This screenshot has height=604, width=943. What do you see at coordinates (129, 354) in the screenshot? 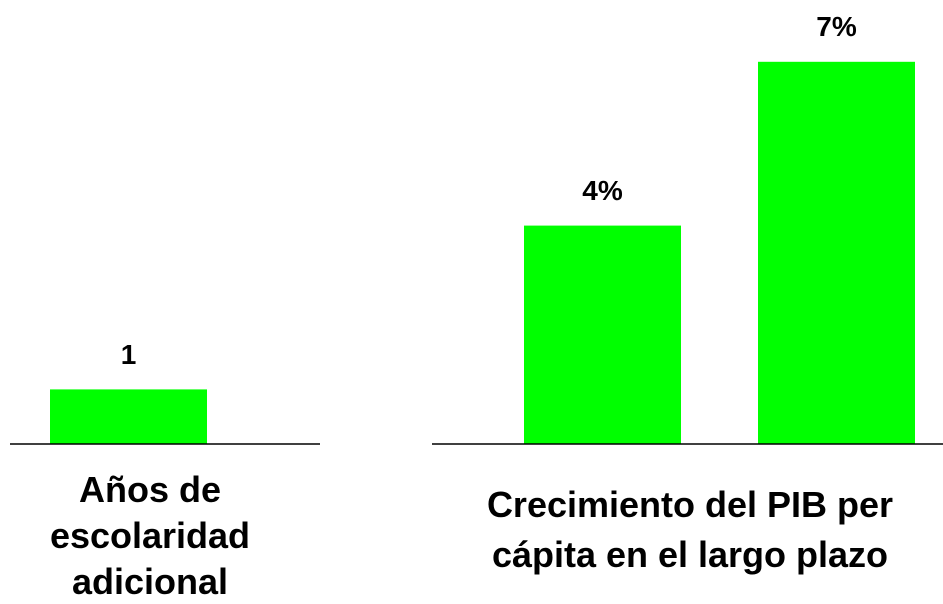
I see `data-label: 1` at bounding box center [129, 354].